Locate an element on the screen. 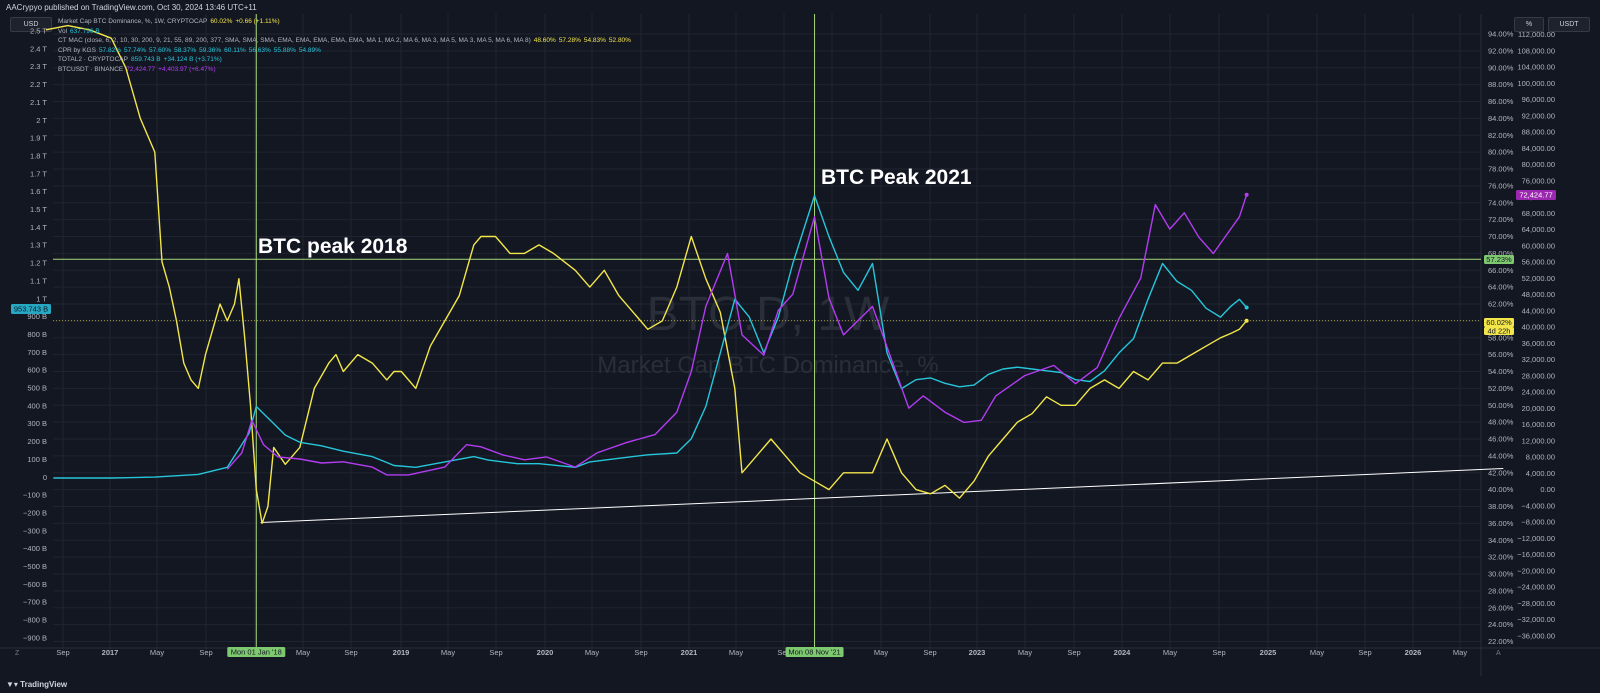  pct-tick-label: 50.00% is located at coordinates (1501, 405).